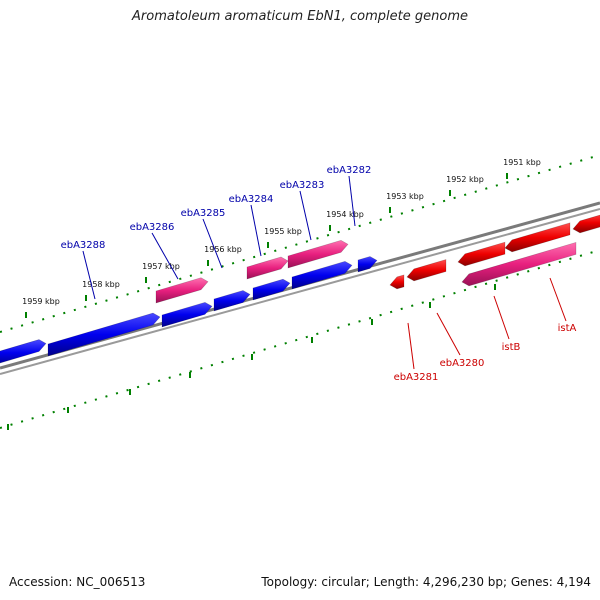  What do you see at coordinates (111, 582) in the screenshot?
I see `accession-value: NC_006513` at bounding box center [111, 582].